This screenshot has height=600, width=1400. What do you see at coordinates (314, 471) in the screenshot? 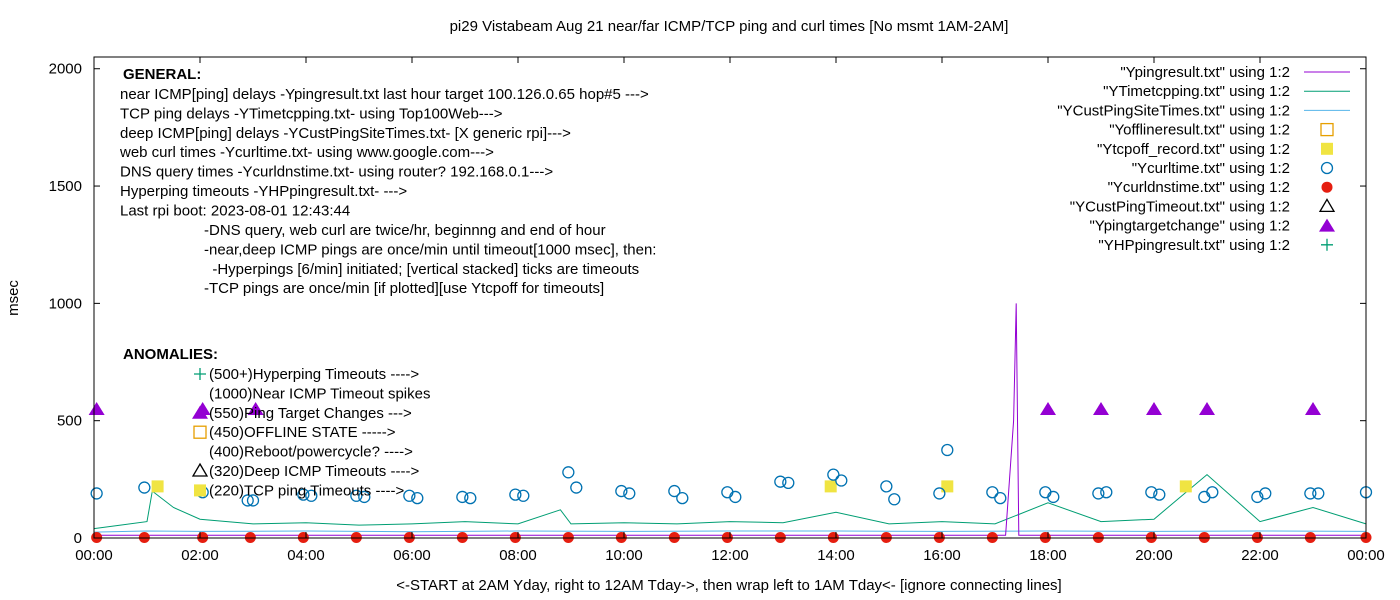
I see `anomaly-line: (320)Deep ICMP Timeouts ---->` at bounding box center [314, 471].